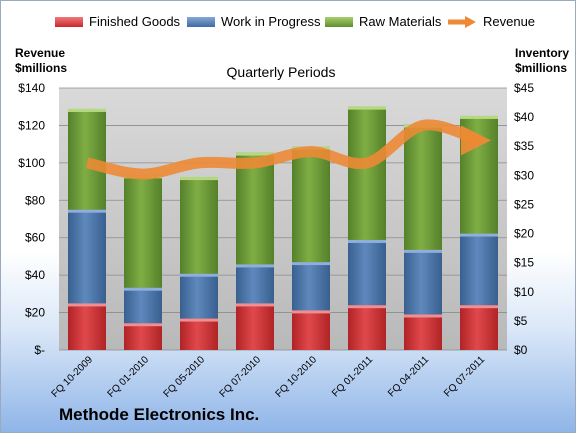 The image size is (576, 433). I want to click on raw-materials-swatch, so click(339, 21).